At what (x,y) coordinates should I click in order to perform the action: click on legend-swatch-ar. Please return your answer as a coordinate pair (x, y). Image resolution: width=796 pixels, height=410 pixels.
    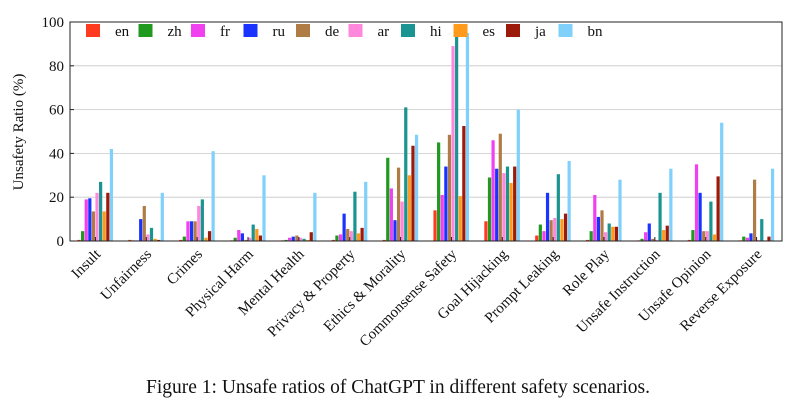
    Looking at the image, I should click on (355, 30).